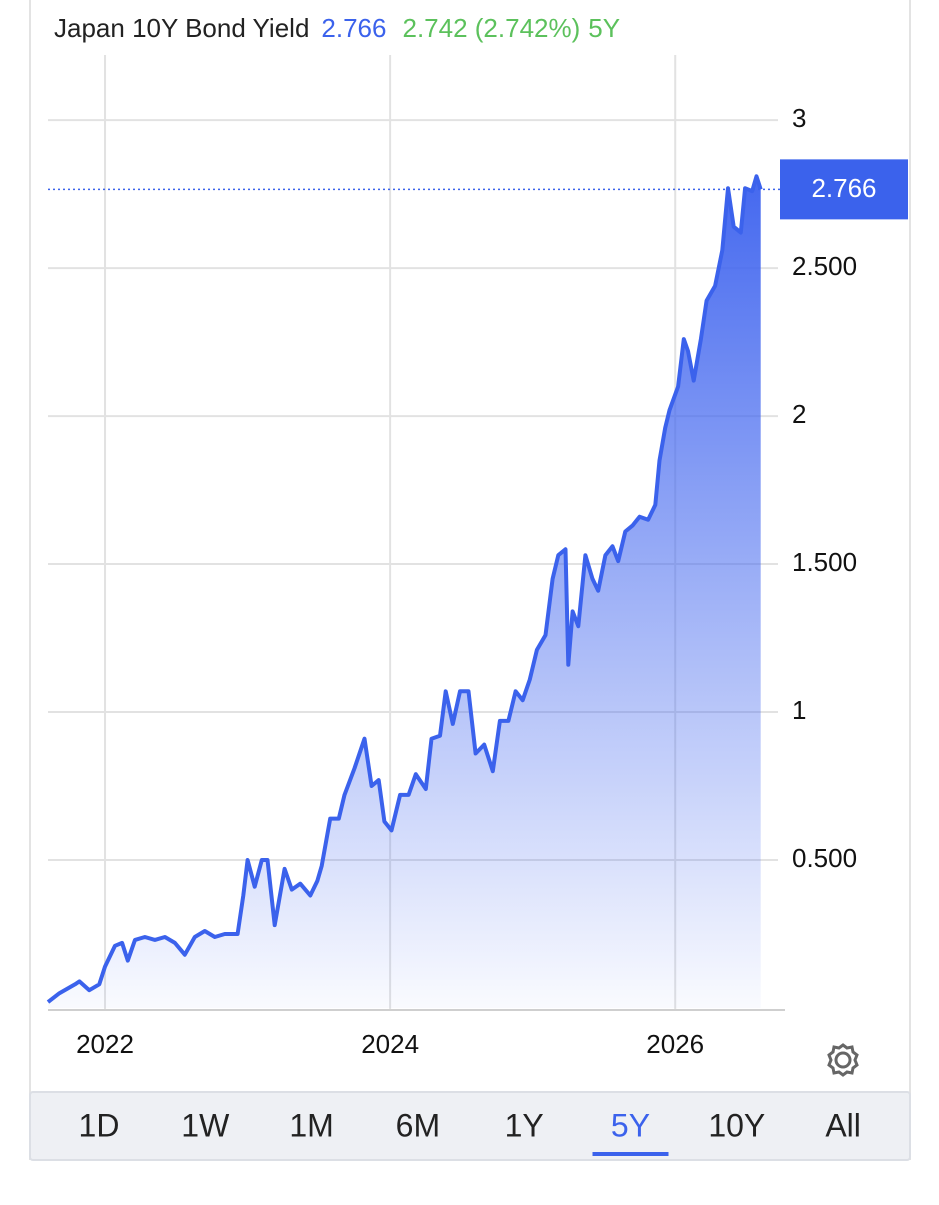 This screenshot has height=1205, width=939. What do you see at coordinates (181, 28) in the screenshot?
I see `chart-title: Japan 10Y Bond Yield` at bounding box center [181, 28].